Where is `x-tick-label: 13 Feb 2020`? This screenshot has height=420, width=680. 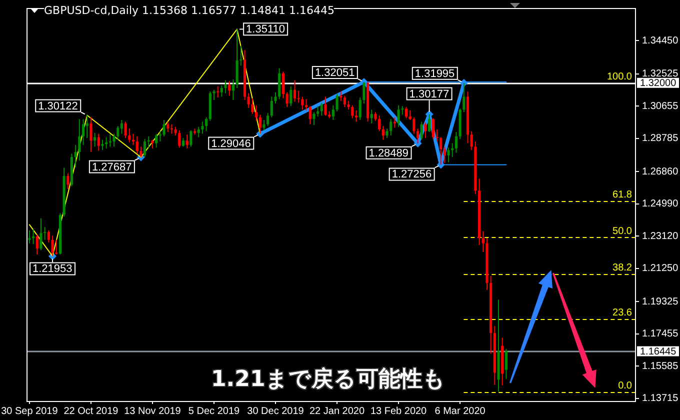
x-tick-label: 13 Feb 2020 is located at coordinates (399, 411).